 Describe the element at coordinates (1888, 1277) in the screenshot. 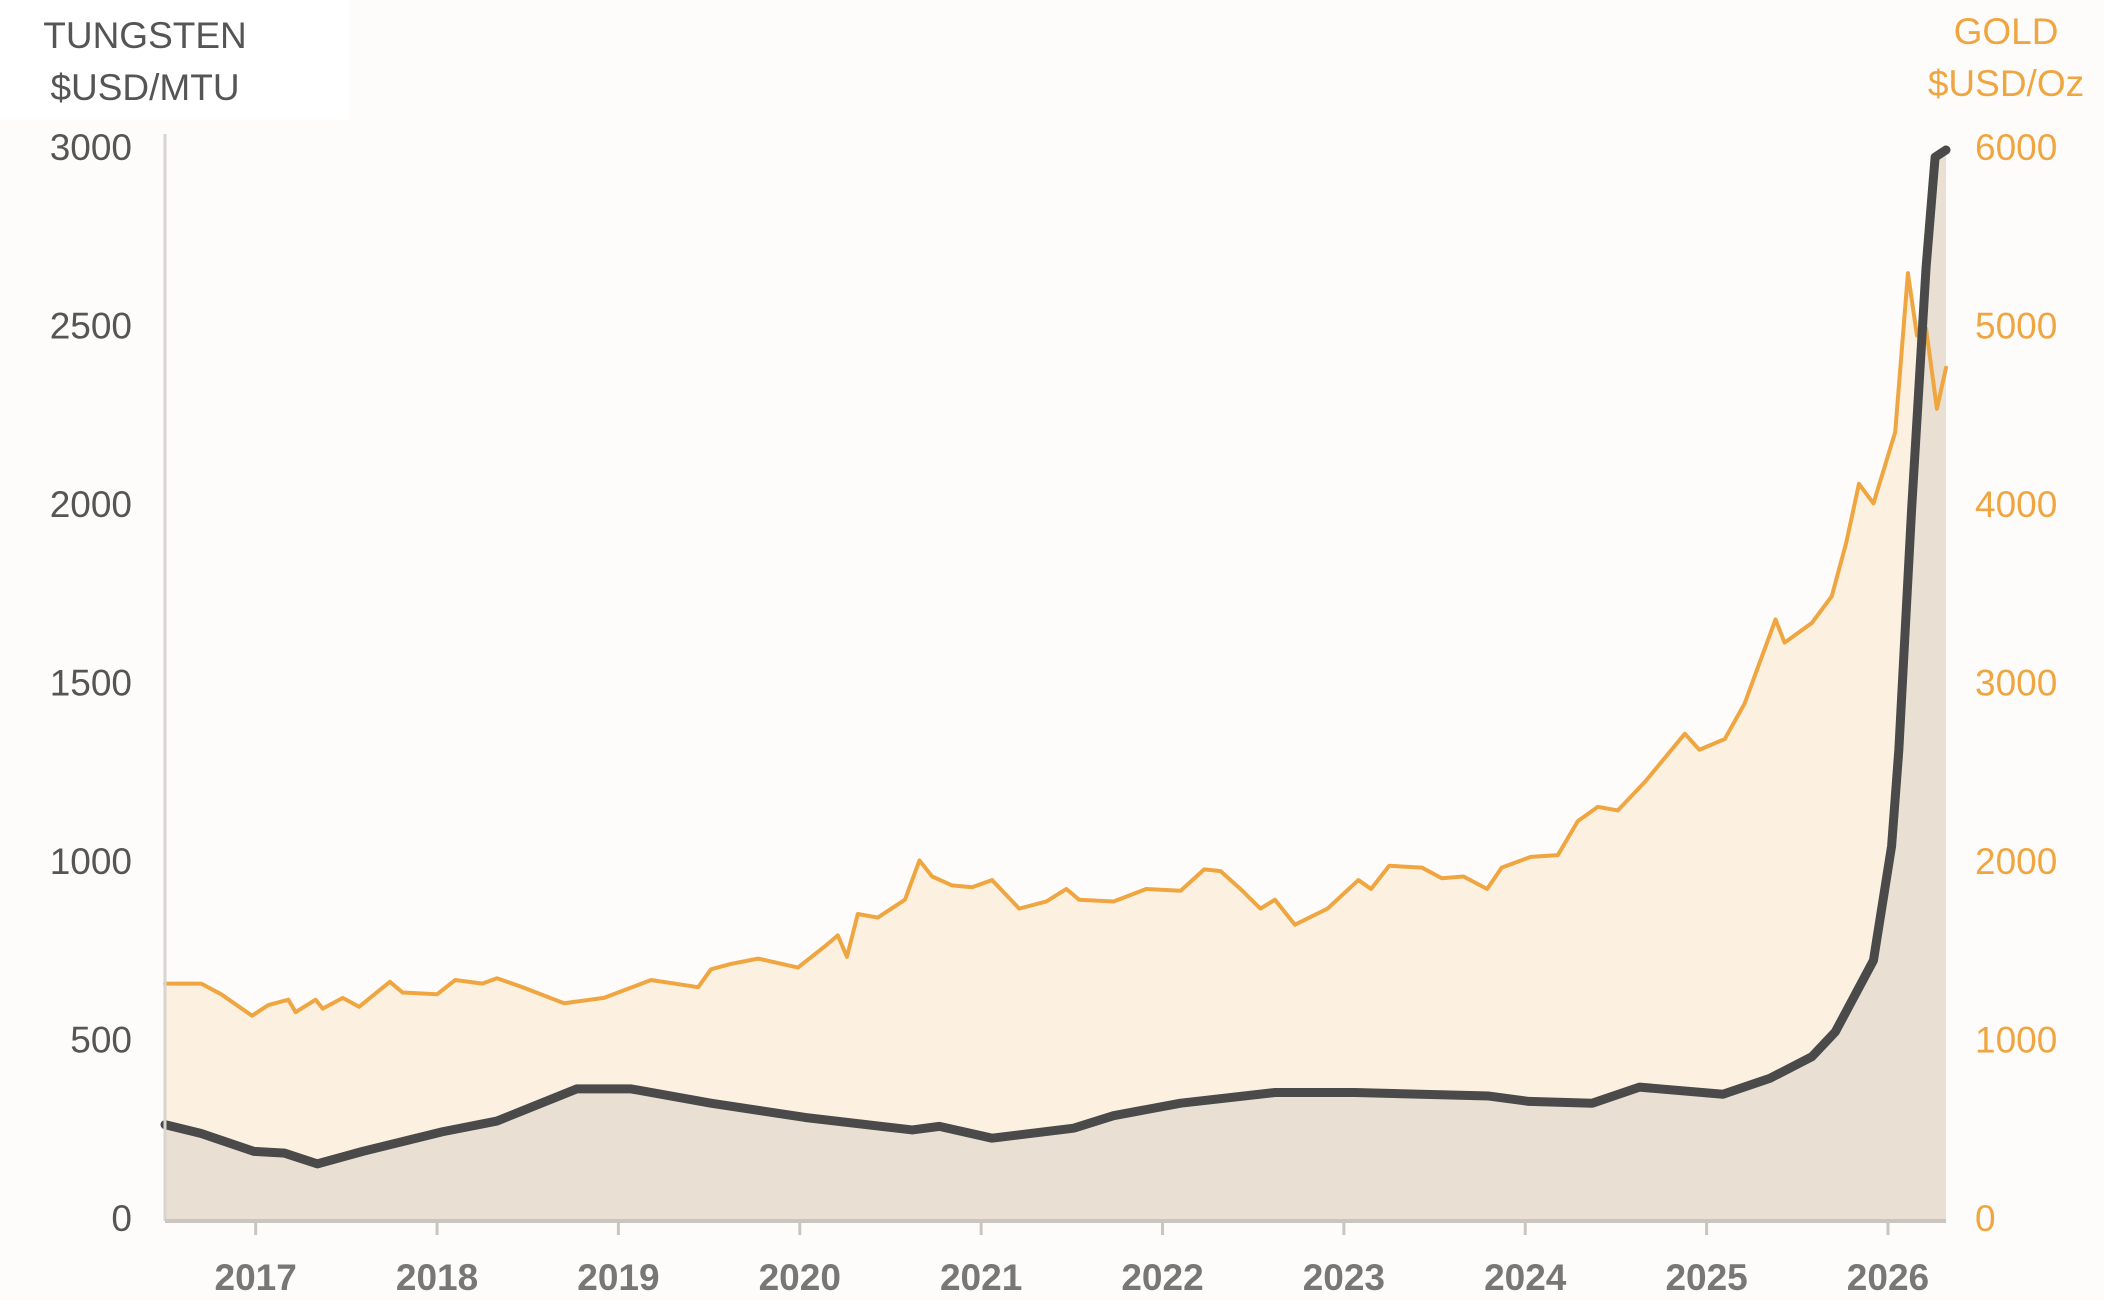

I see `x-tick-label: 2026` at that location.